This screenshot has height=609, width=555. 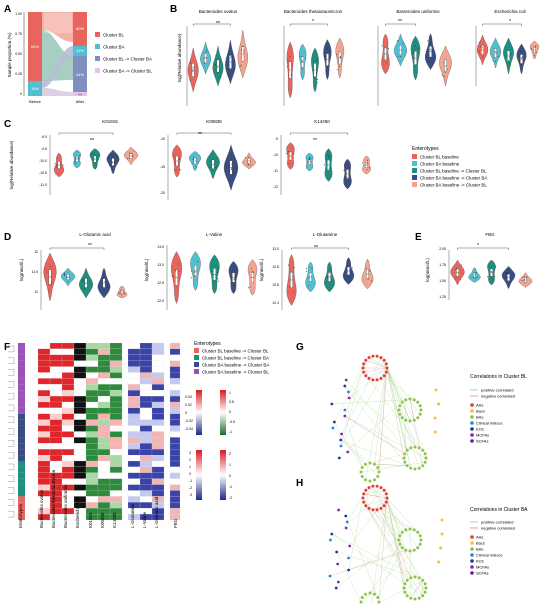 What do you see at coordinates (231, 402) in the screenshot?
I see `scale-2-tick: 0.5` at bounding box center [231, 402].